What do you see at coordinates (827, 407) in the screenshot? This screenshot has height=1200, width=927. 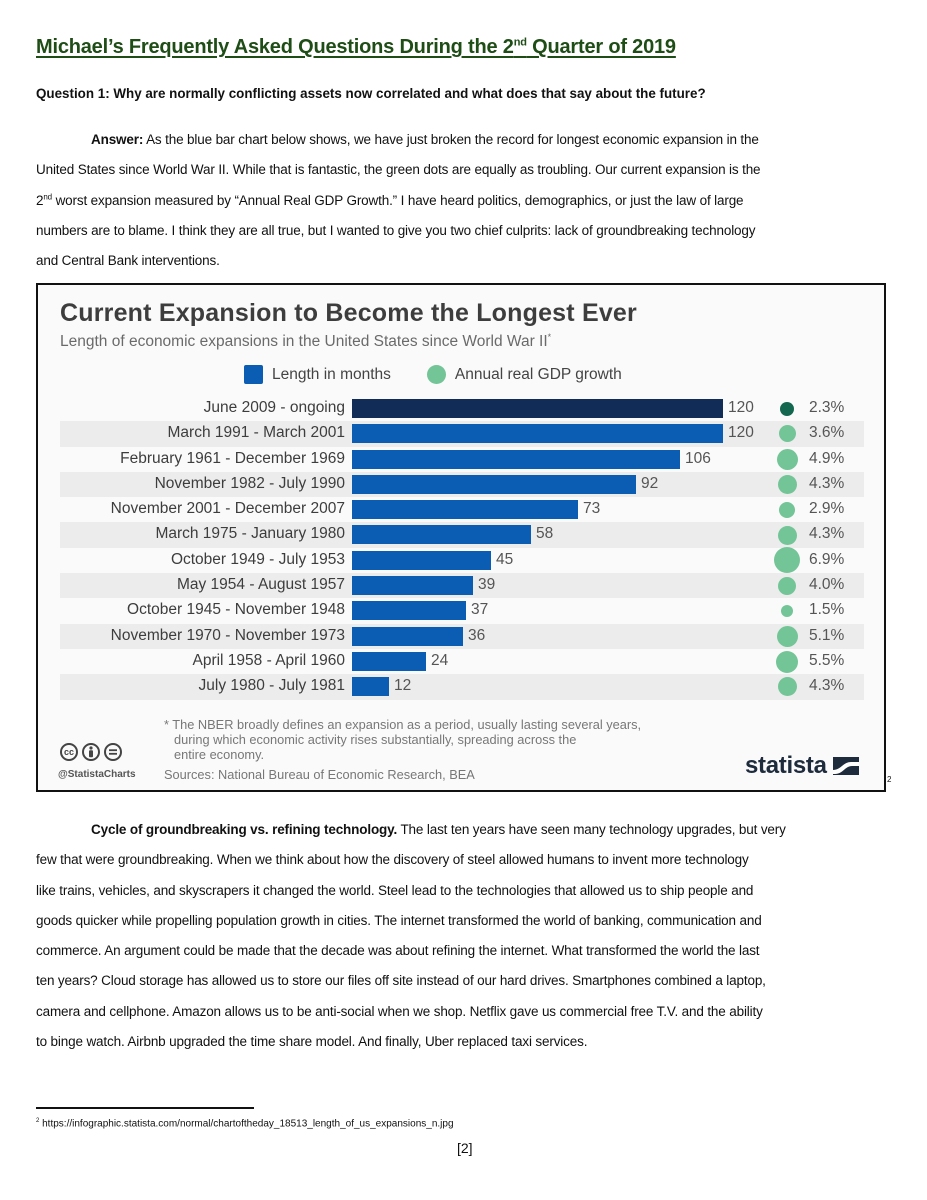 I see `gdp-growth-label: 2.3%` at bounding box center [827, 407].